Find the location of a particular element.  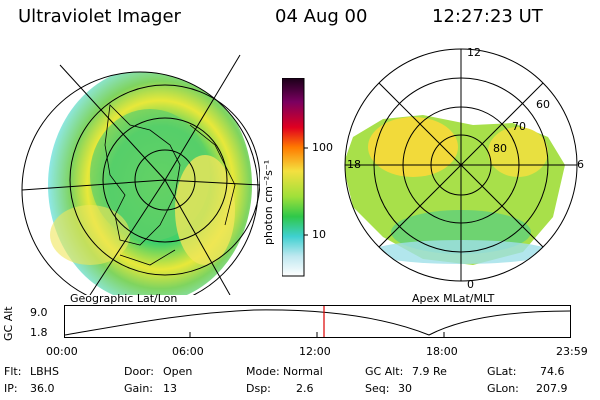

mlt-label-6: 6 is located at coordinates (580, 164).